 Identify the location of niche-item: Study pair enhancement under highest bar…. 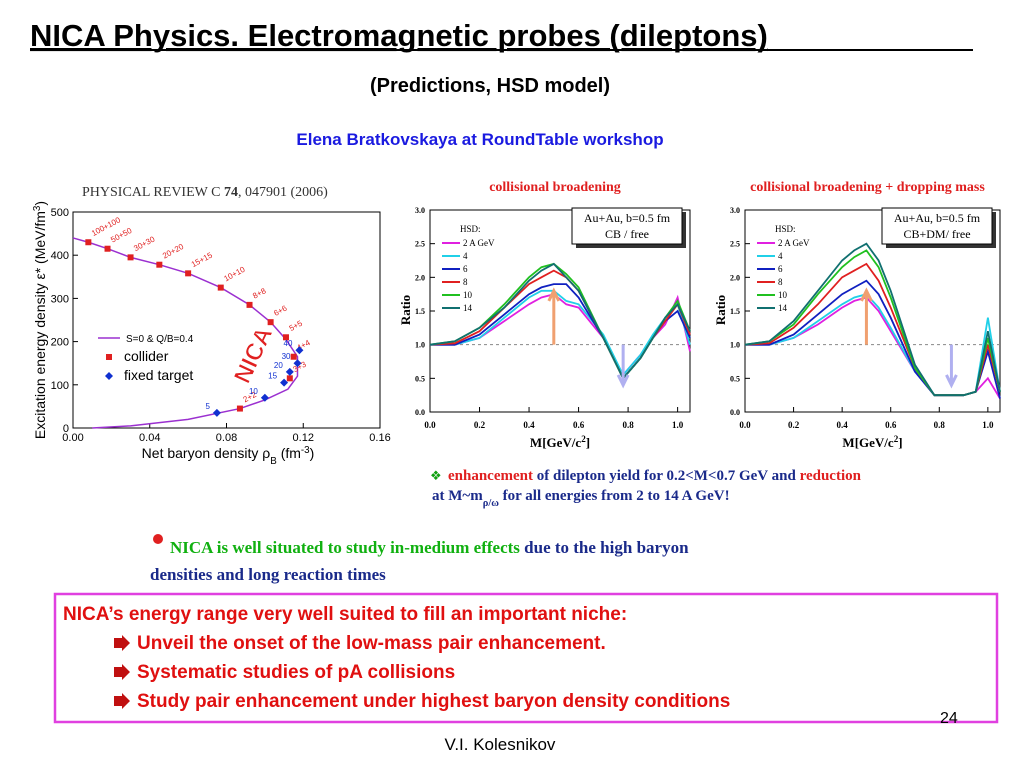
(433, 701).